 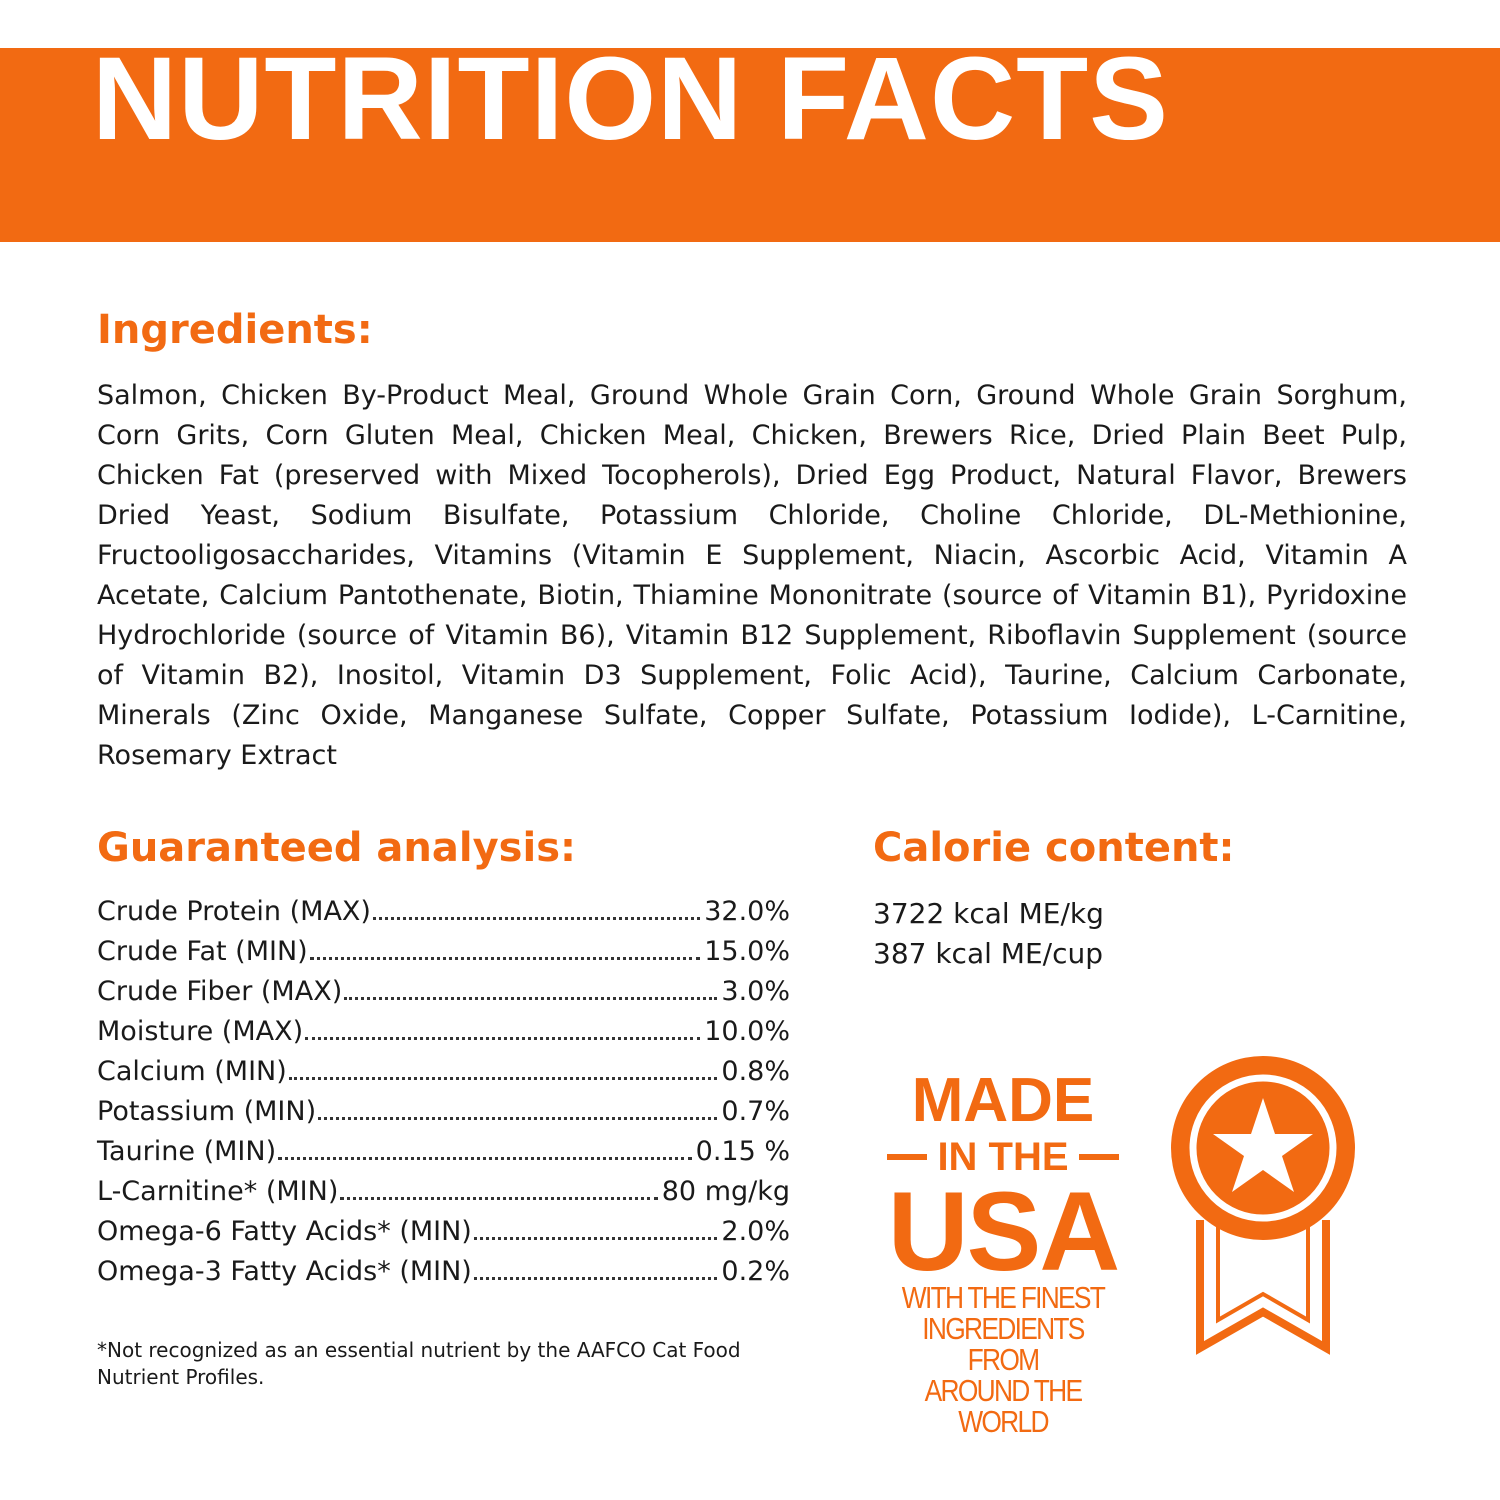 I want to click on nutrient-name: Taurine (MIN), so click(x=187, y=1151).